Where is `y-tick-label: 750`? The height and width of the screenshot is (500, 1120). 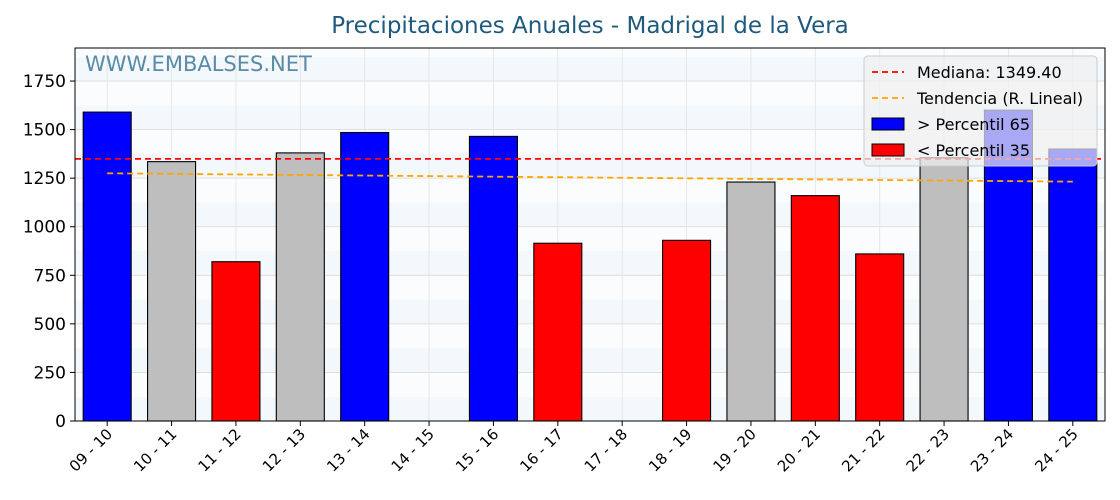 y-tick-label: 750 is located at coordinates (50, 276).